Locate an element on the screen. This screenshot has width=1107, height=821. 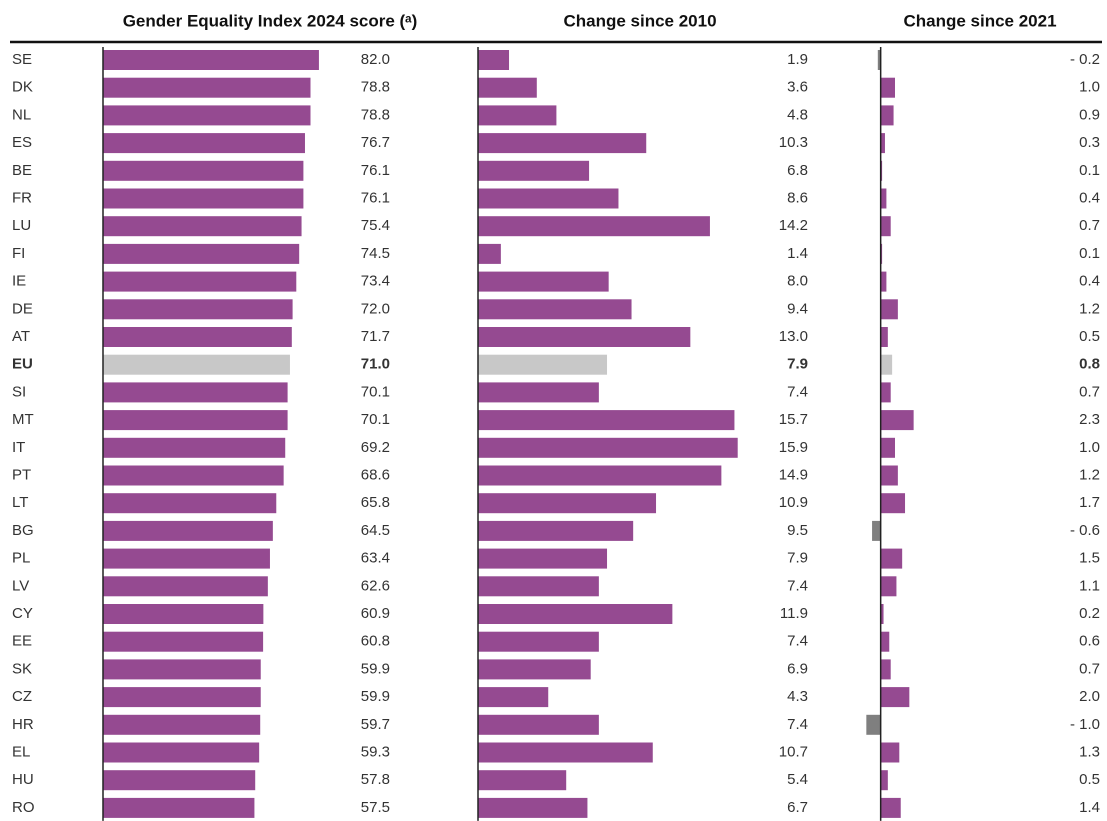
value-label: 65.8 is located at coordinates (375, 502).